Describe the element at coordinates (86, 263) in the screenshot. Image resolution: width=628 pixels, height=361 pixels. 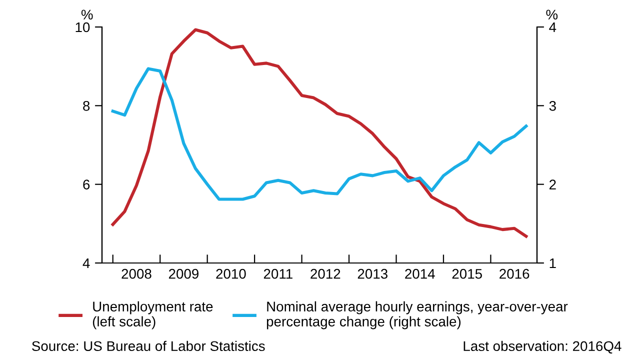
I see `y-tick-label: 4` at that location.